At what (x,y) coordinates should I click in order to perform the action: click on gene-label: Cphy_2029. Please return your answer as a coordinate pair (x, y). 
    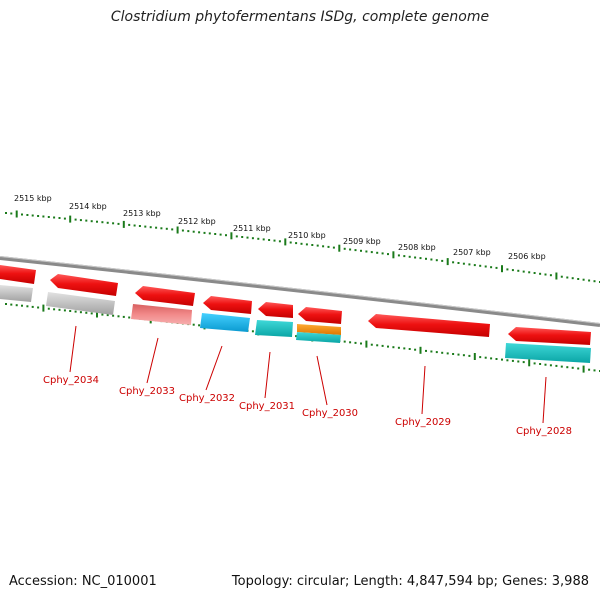
    Looking at the image, I should click on (423, 422).